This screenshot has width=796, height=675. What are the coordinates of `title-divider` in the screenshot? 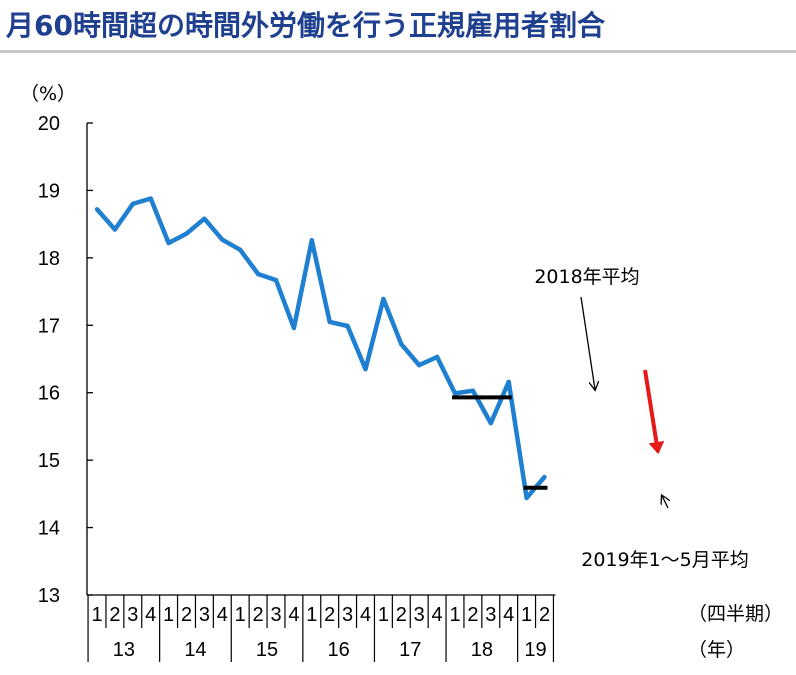 It's located at (398, 51).